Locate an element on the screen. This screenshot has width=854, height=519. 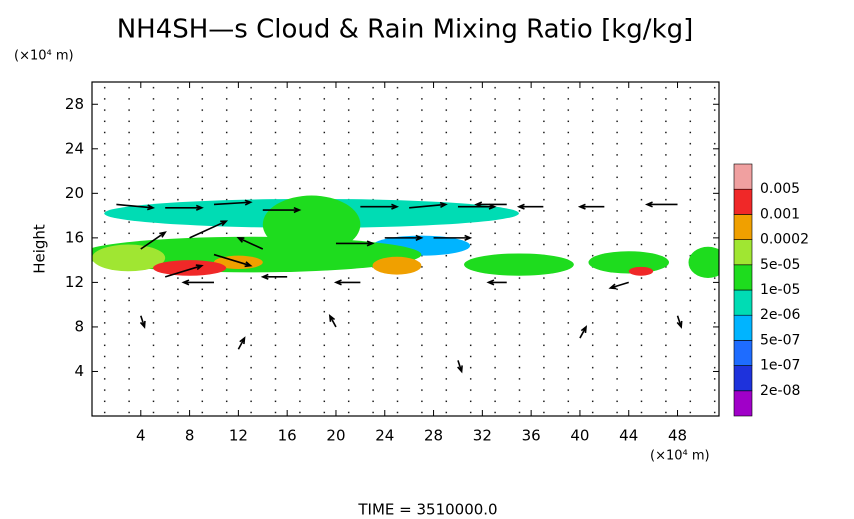
colorbar-label: 1e-07 is located at coordinates (780, 366).